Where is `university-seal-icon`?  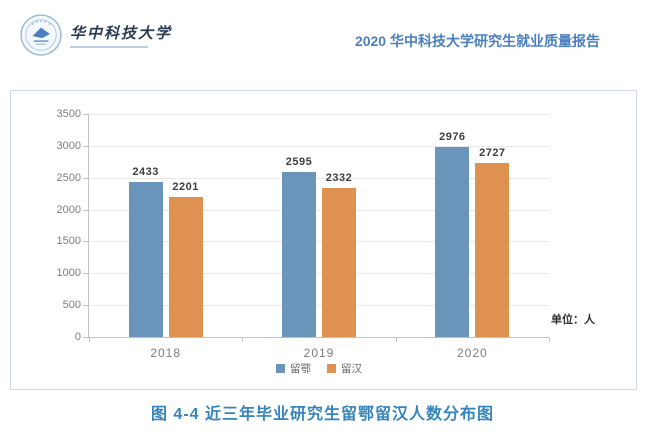 university-seal-icon is located at coordinates (41, 35).